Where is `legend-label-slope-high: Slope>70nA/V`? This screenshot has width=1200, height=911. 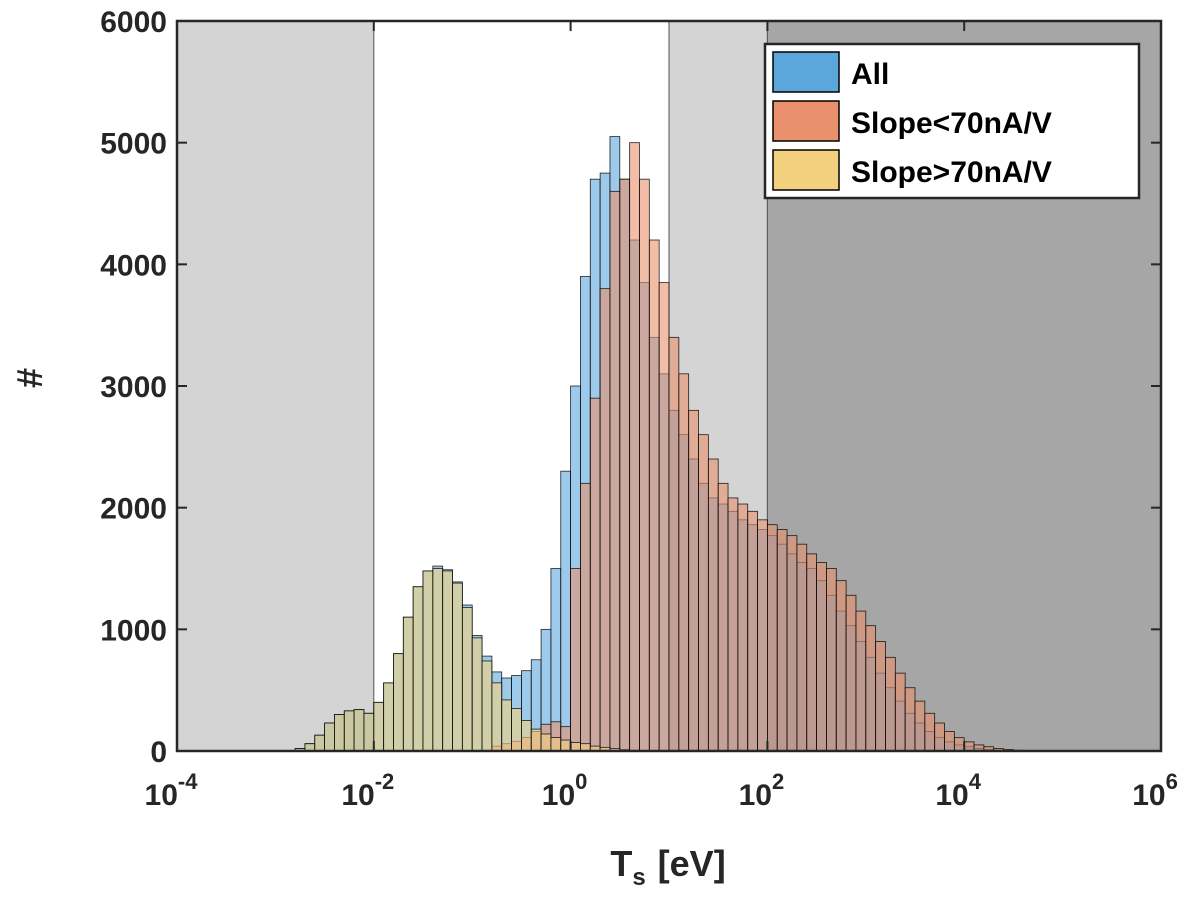 legend-label-slope-high: Slope>70nA/V is located at coordinates (951, 172).